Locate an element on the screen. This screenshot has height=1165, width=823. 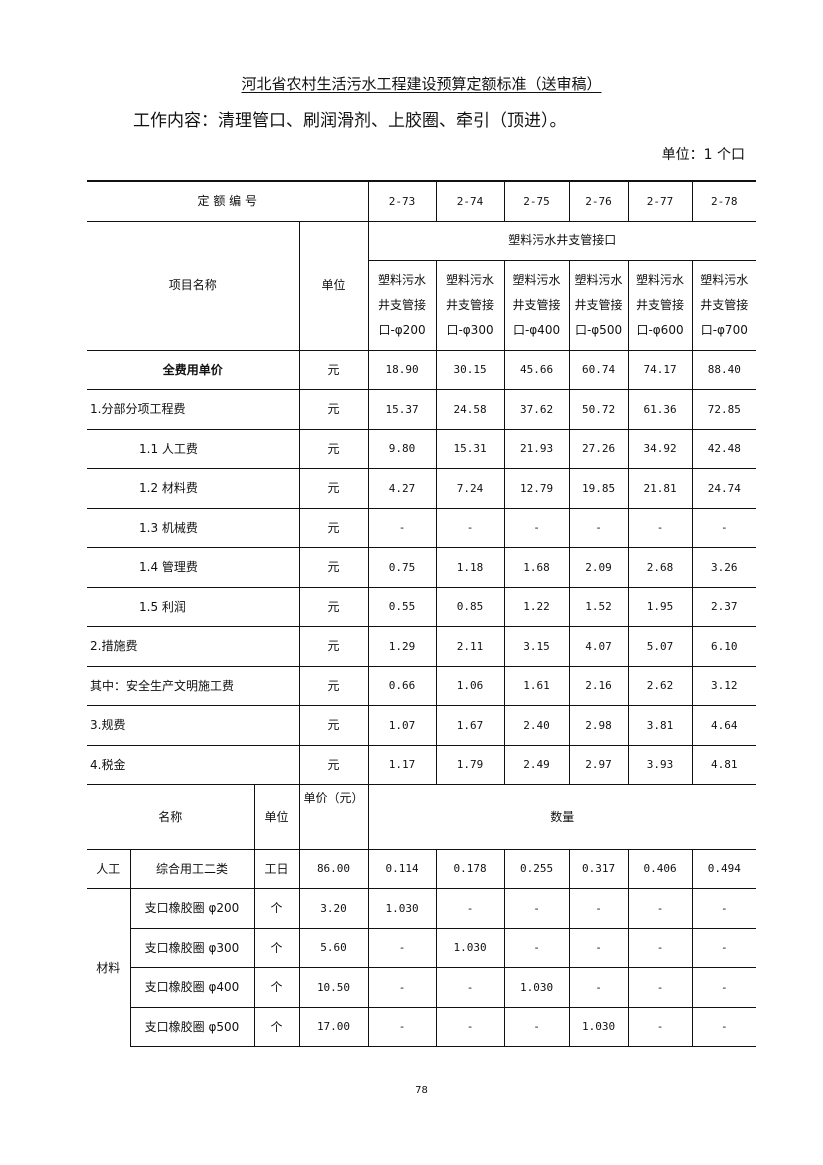
material-name: 支口橡胶圈 φ300 is located at coordinates (192, 947).